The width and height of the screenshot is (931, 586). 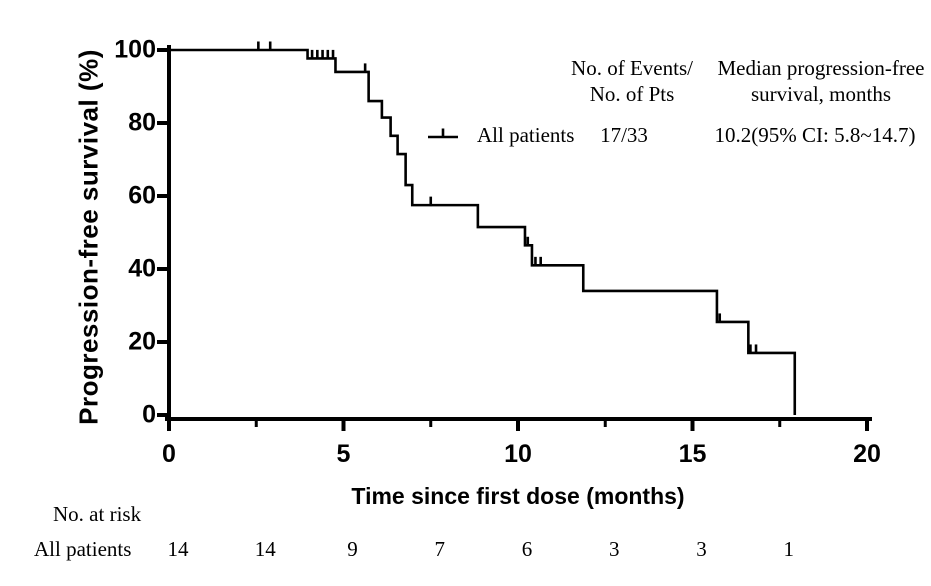 What do you see at coordinates (443, 133) in the screenshot?
I see `legend-symbol` at bounding box center [443, 133].